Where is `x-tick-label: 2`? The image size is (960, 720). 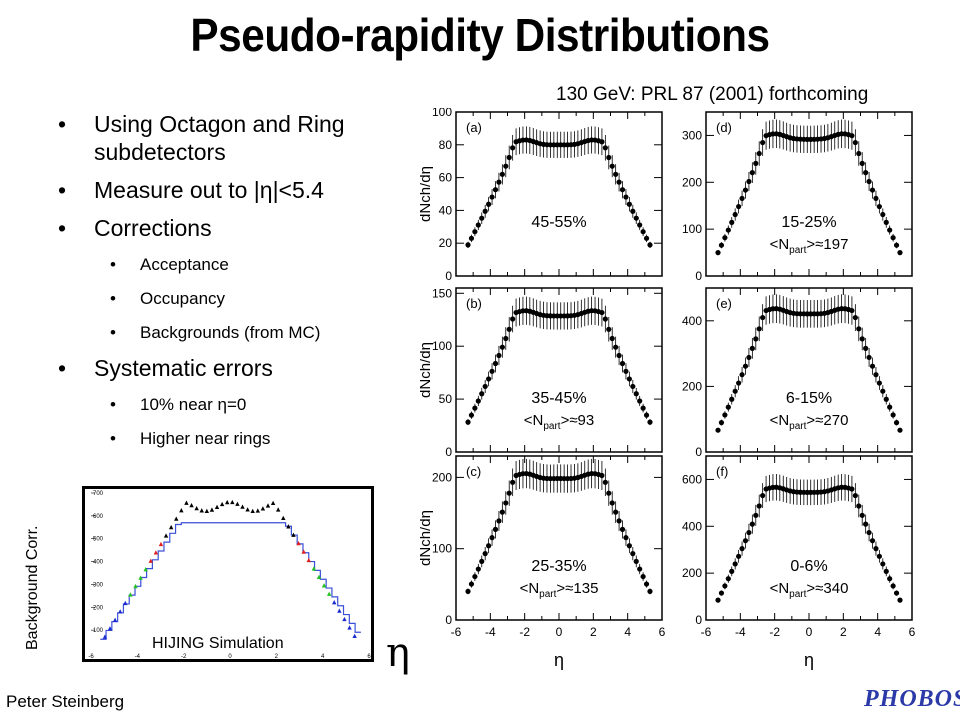
x-tick-label: 2 is located at coordinates (593, 632).